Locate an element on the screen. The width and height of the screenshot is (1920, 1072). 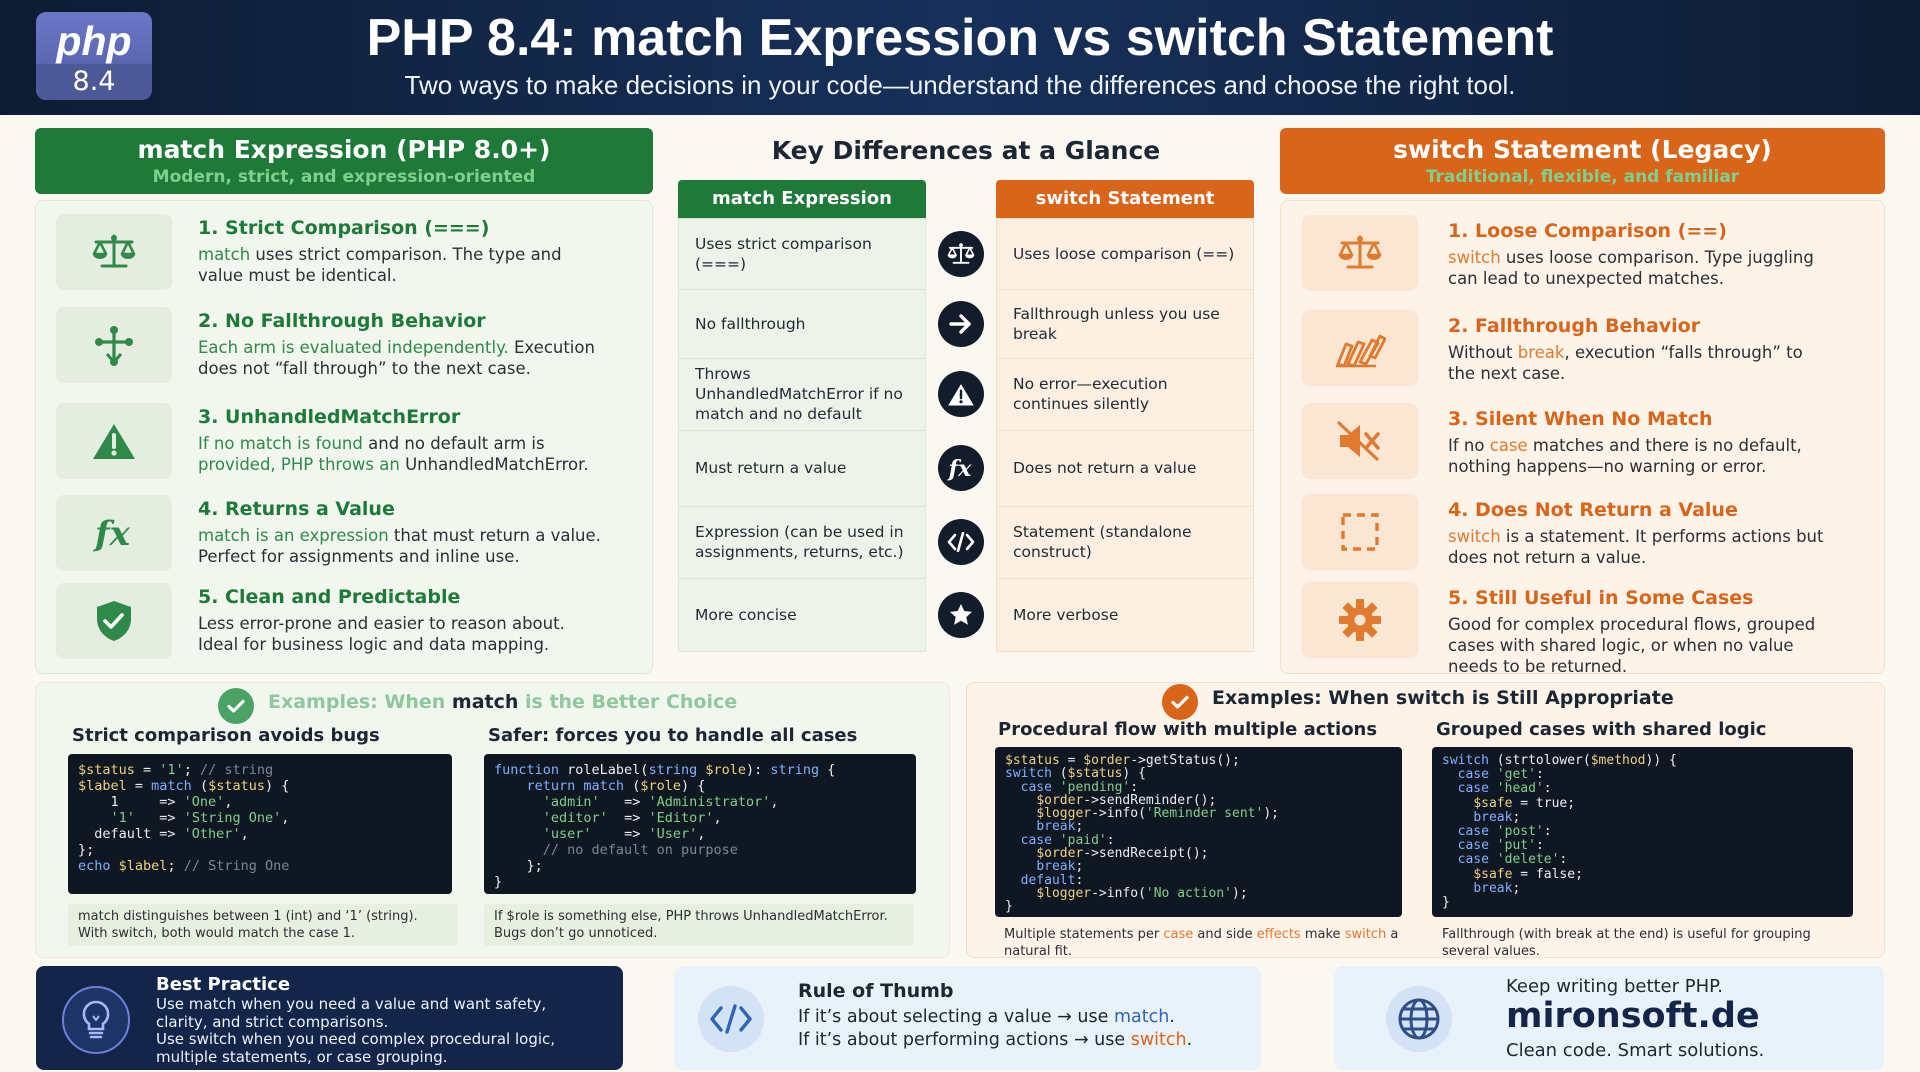
text-segment: If no is located at coordinates (1469, 445).